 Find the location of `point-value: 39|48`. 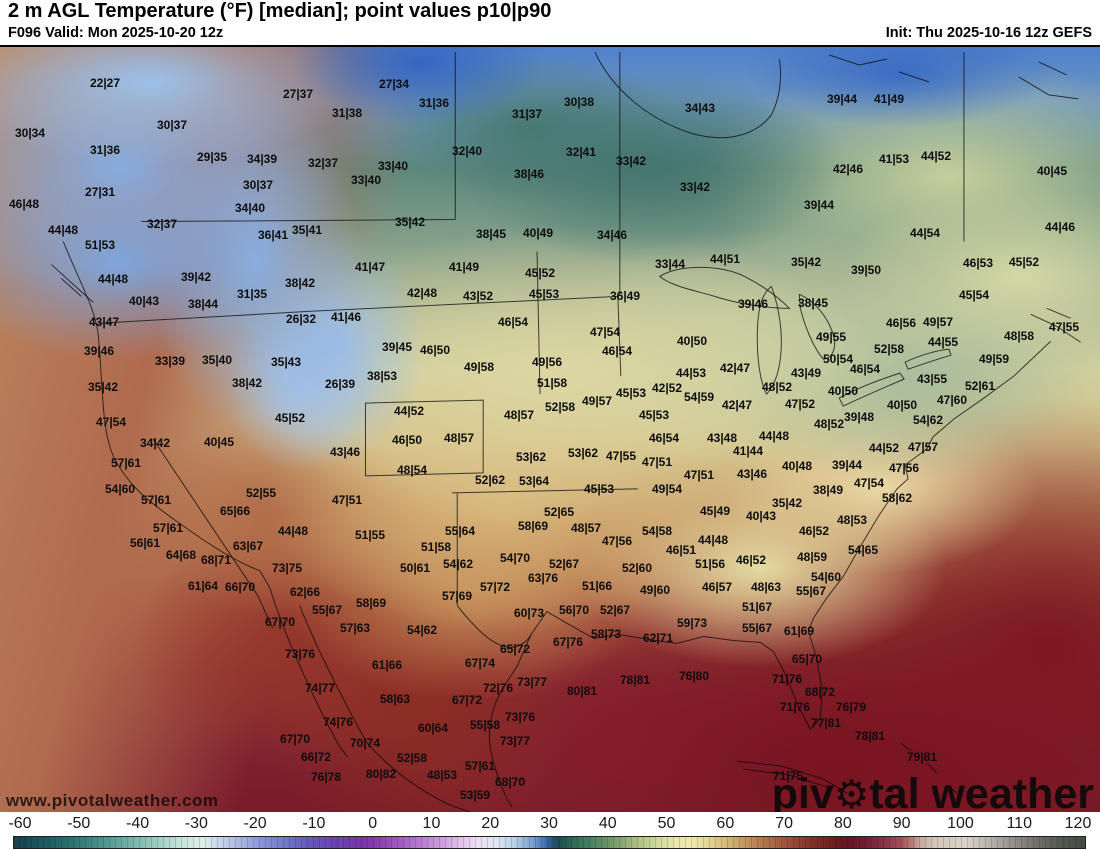

point-value: 39|48 is located at coordinates (859, 417).